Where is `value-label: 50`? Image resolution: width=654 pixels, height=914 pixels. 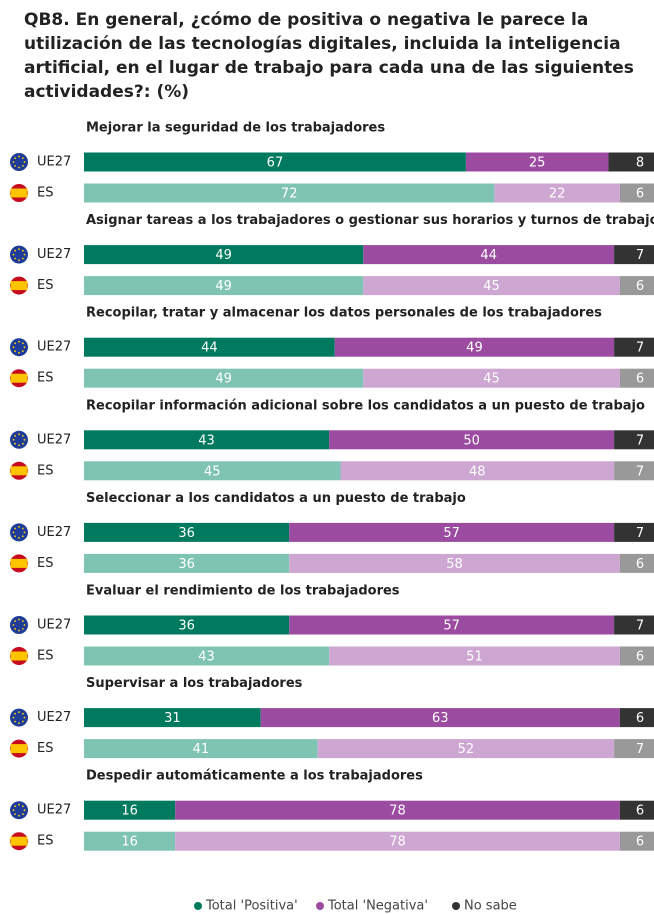 value-label: 50 is located at coordinates (471, 440).